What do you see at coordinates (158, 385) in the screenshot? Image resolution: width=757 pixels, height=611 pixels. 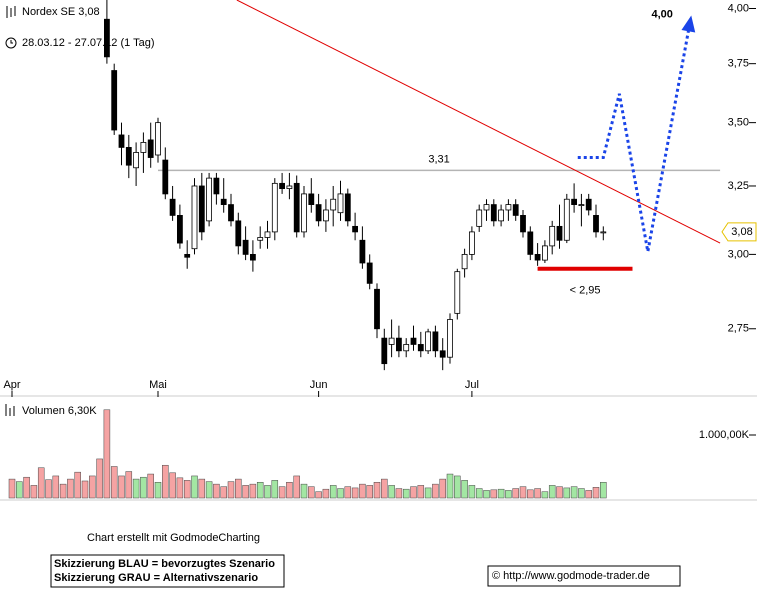 I see `x-tick-label: Mai` at bounding box center [158, 385].